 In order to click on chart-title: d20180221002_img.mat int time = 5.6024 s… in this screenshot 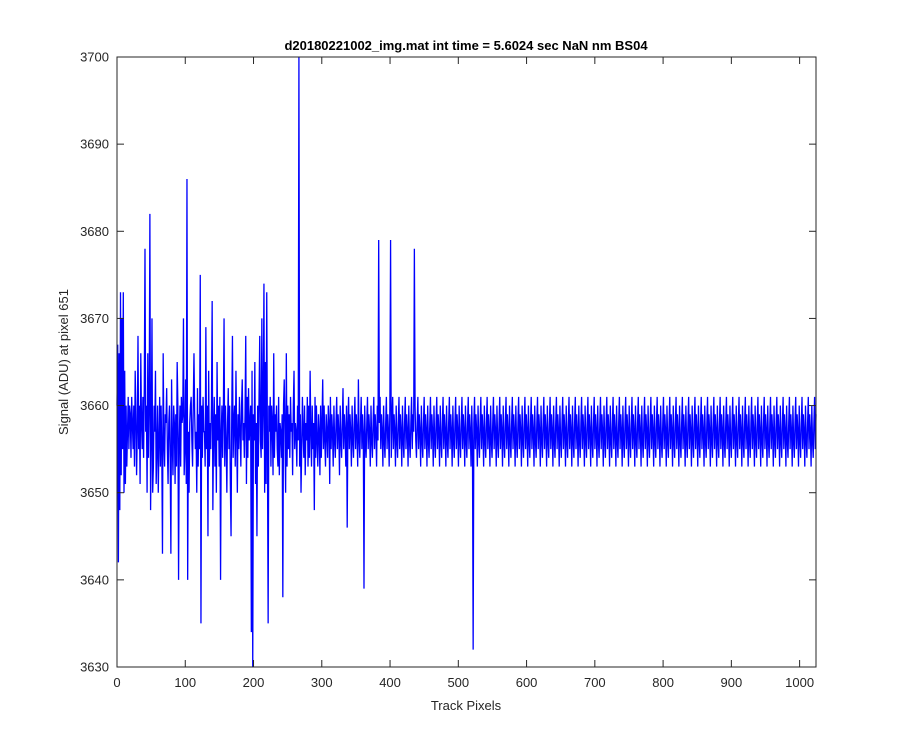, I will do `click(466, 45)`.